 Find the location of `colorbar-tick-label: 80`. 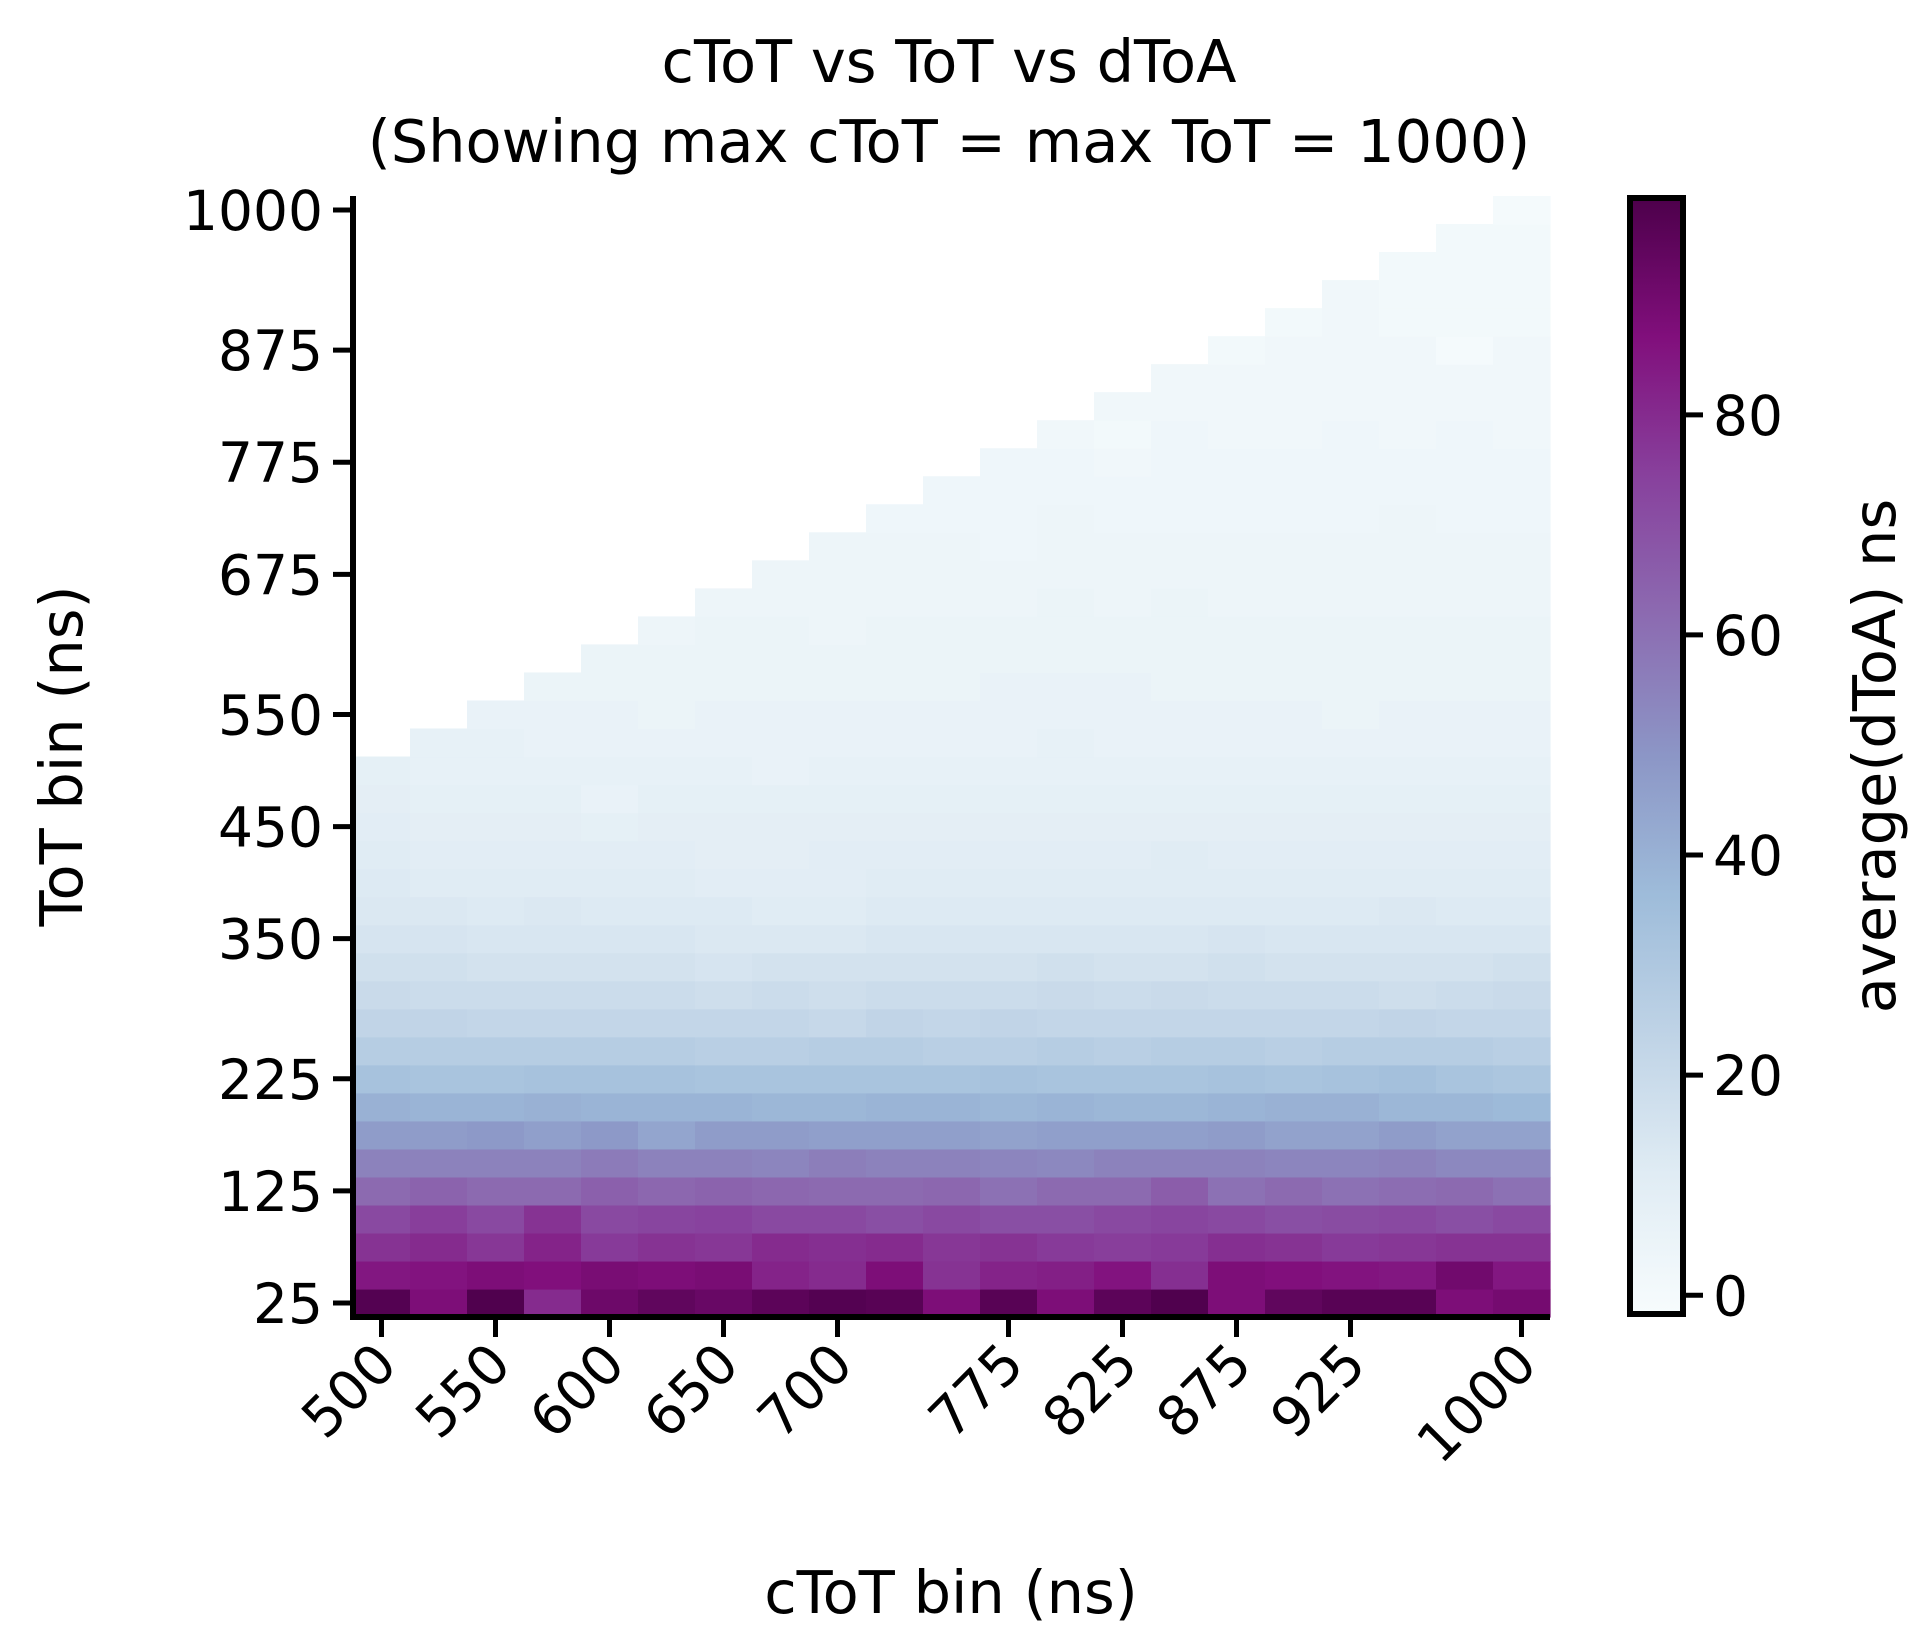

colorbar-tick-label: 80 is located at coordinates (1748, 416).